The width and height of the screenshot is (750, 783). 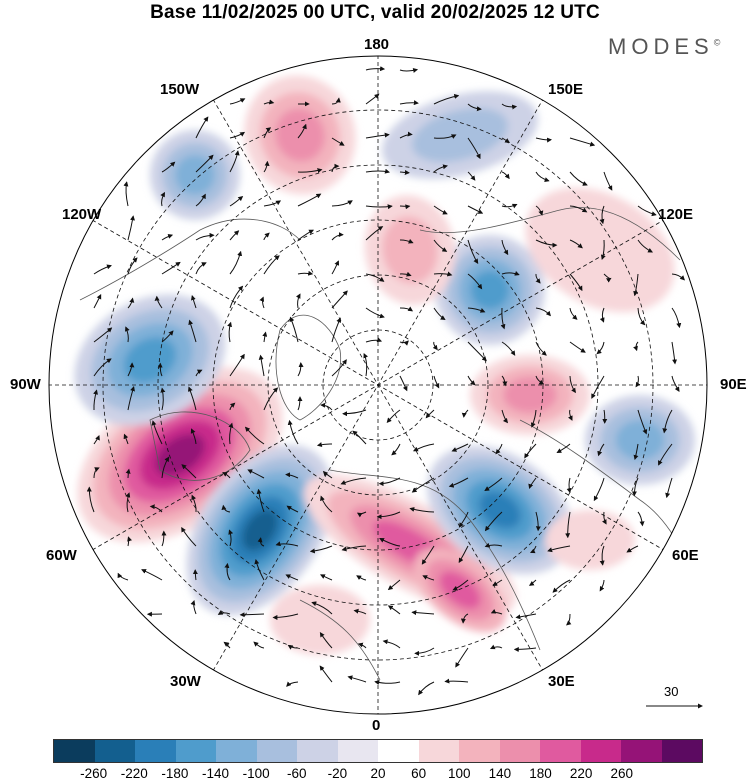 I want to click on lon-label-60e: 60E, so click(x=685, y=555).